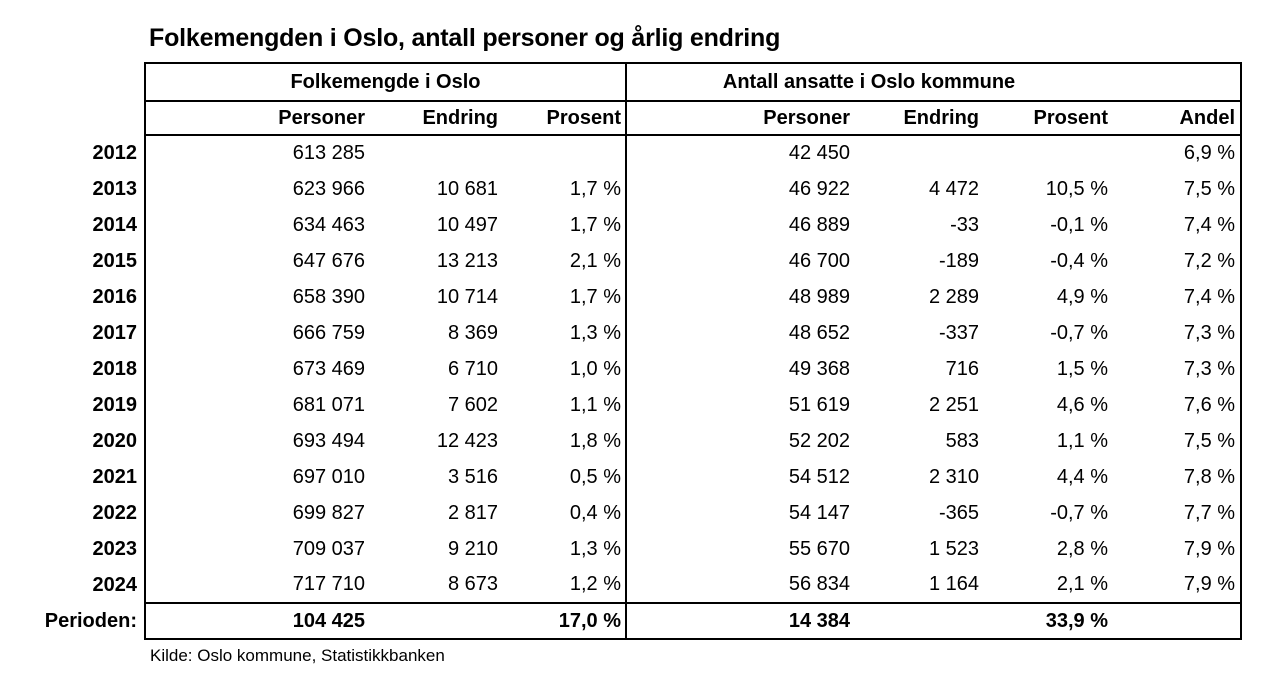  Describe the element at coordinates (739, 477) in the screenshot. I see `cell-ansatte-personer: 54 512` at that location.